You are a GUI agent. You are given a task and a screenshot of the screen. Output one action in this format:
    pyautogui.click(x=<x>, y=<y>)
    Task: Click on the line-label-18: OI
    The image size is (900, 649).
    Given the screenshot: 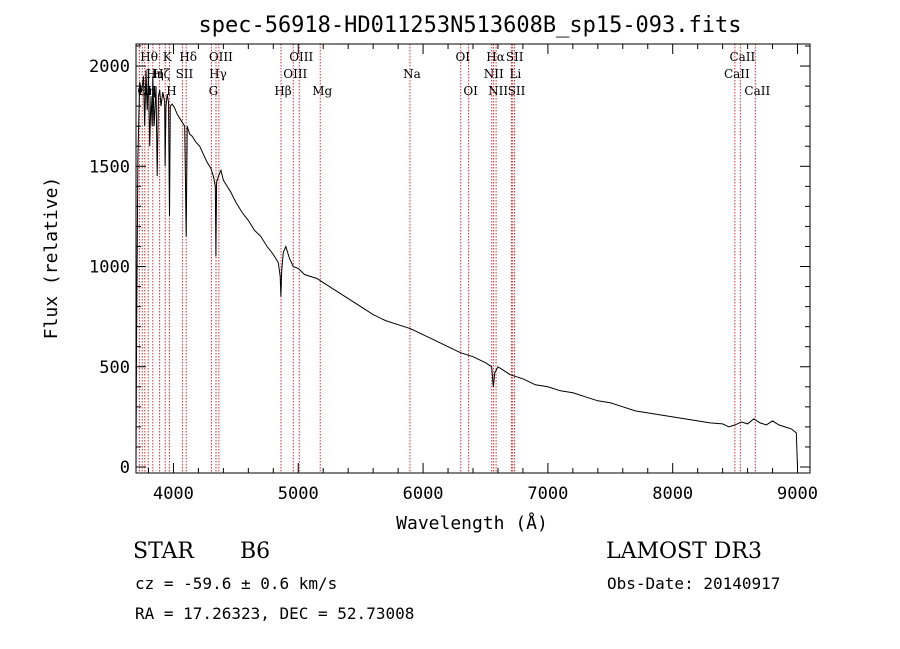 What is the action you would take?
    pyautogui.click(x=462, y=57)
    